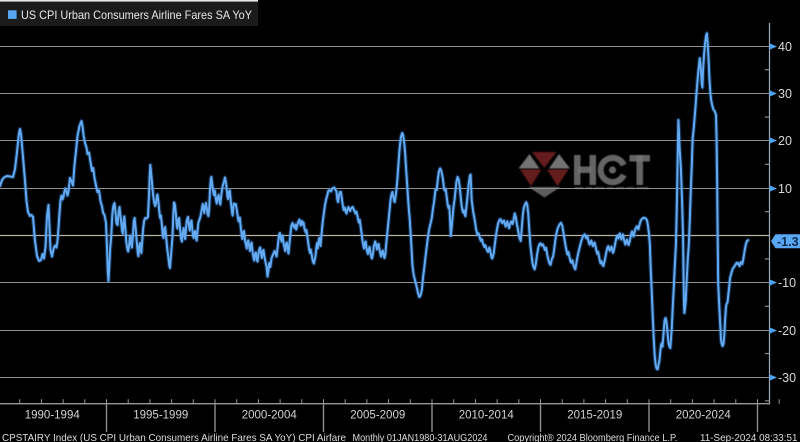  I want to click on svg-text: 2010-2014, so click(487, 416).